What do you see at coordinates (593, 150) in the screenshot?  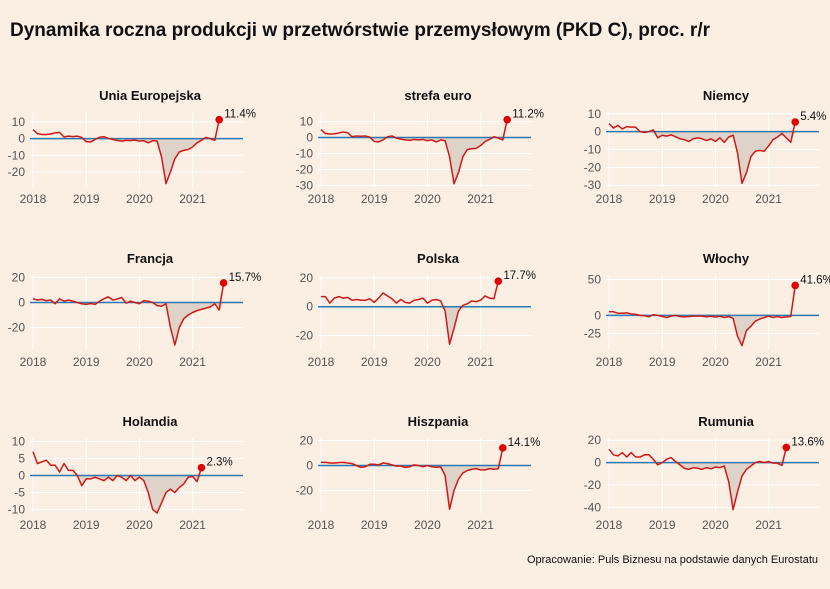 I see `panel-3-y-tick-label: -10` at bounding box center [593, 150].